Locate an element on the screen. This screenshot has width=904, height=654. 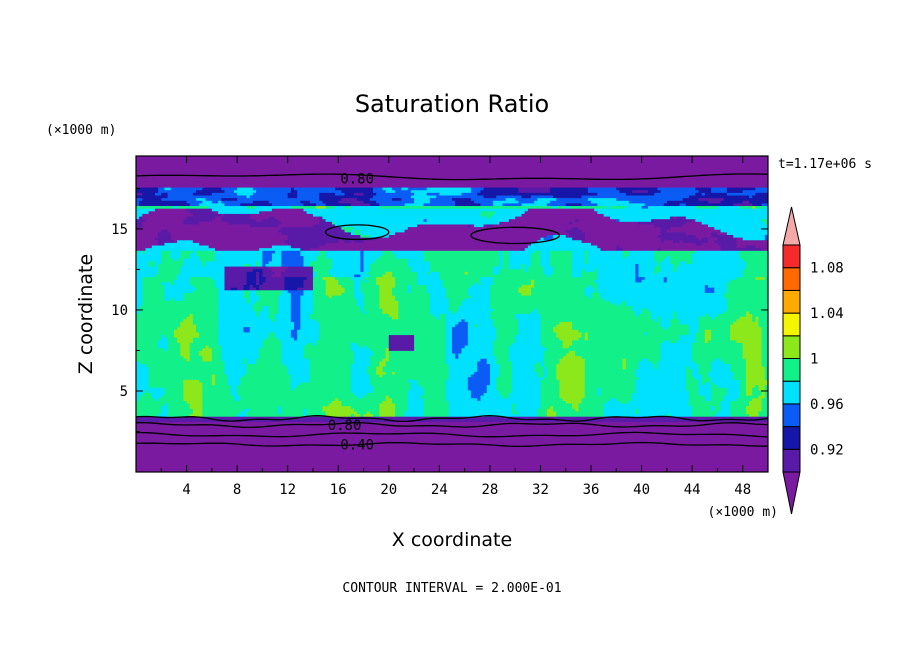
contour-line is located at coordinates (452, 419).